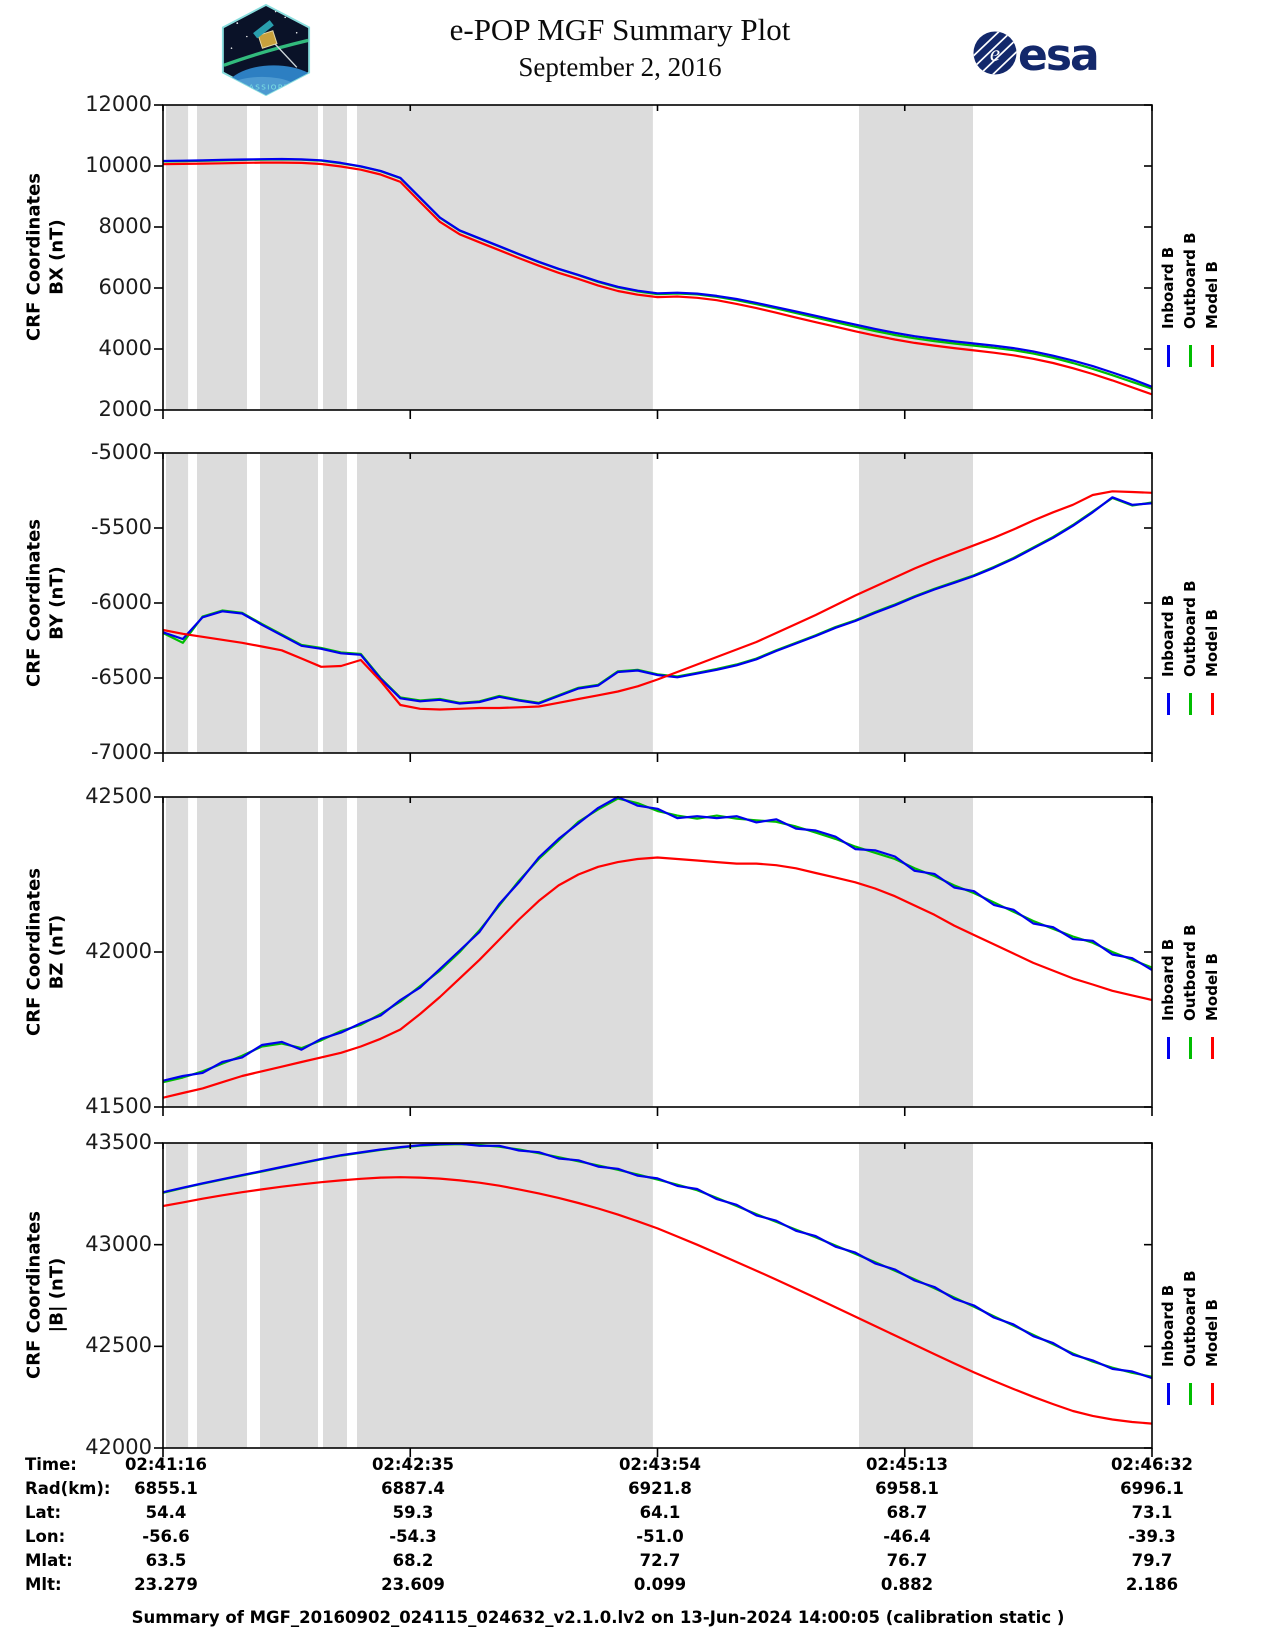 This screenshot has width=1275, height=1650. What do you see at coordinates (907, 1464) in the screenshot?
I see `time-value: 02:45:13` at bounding box center [907, 1464].